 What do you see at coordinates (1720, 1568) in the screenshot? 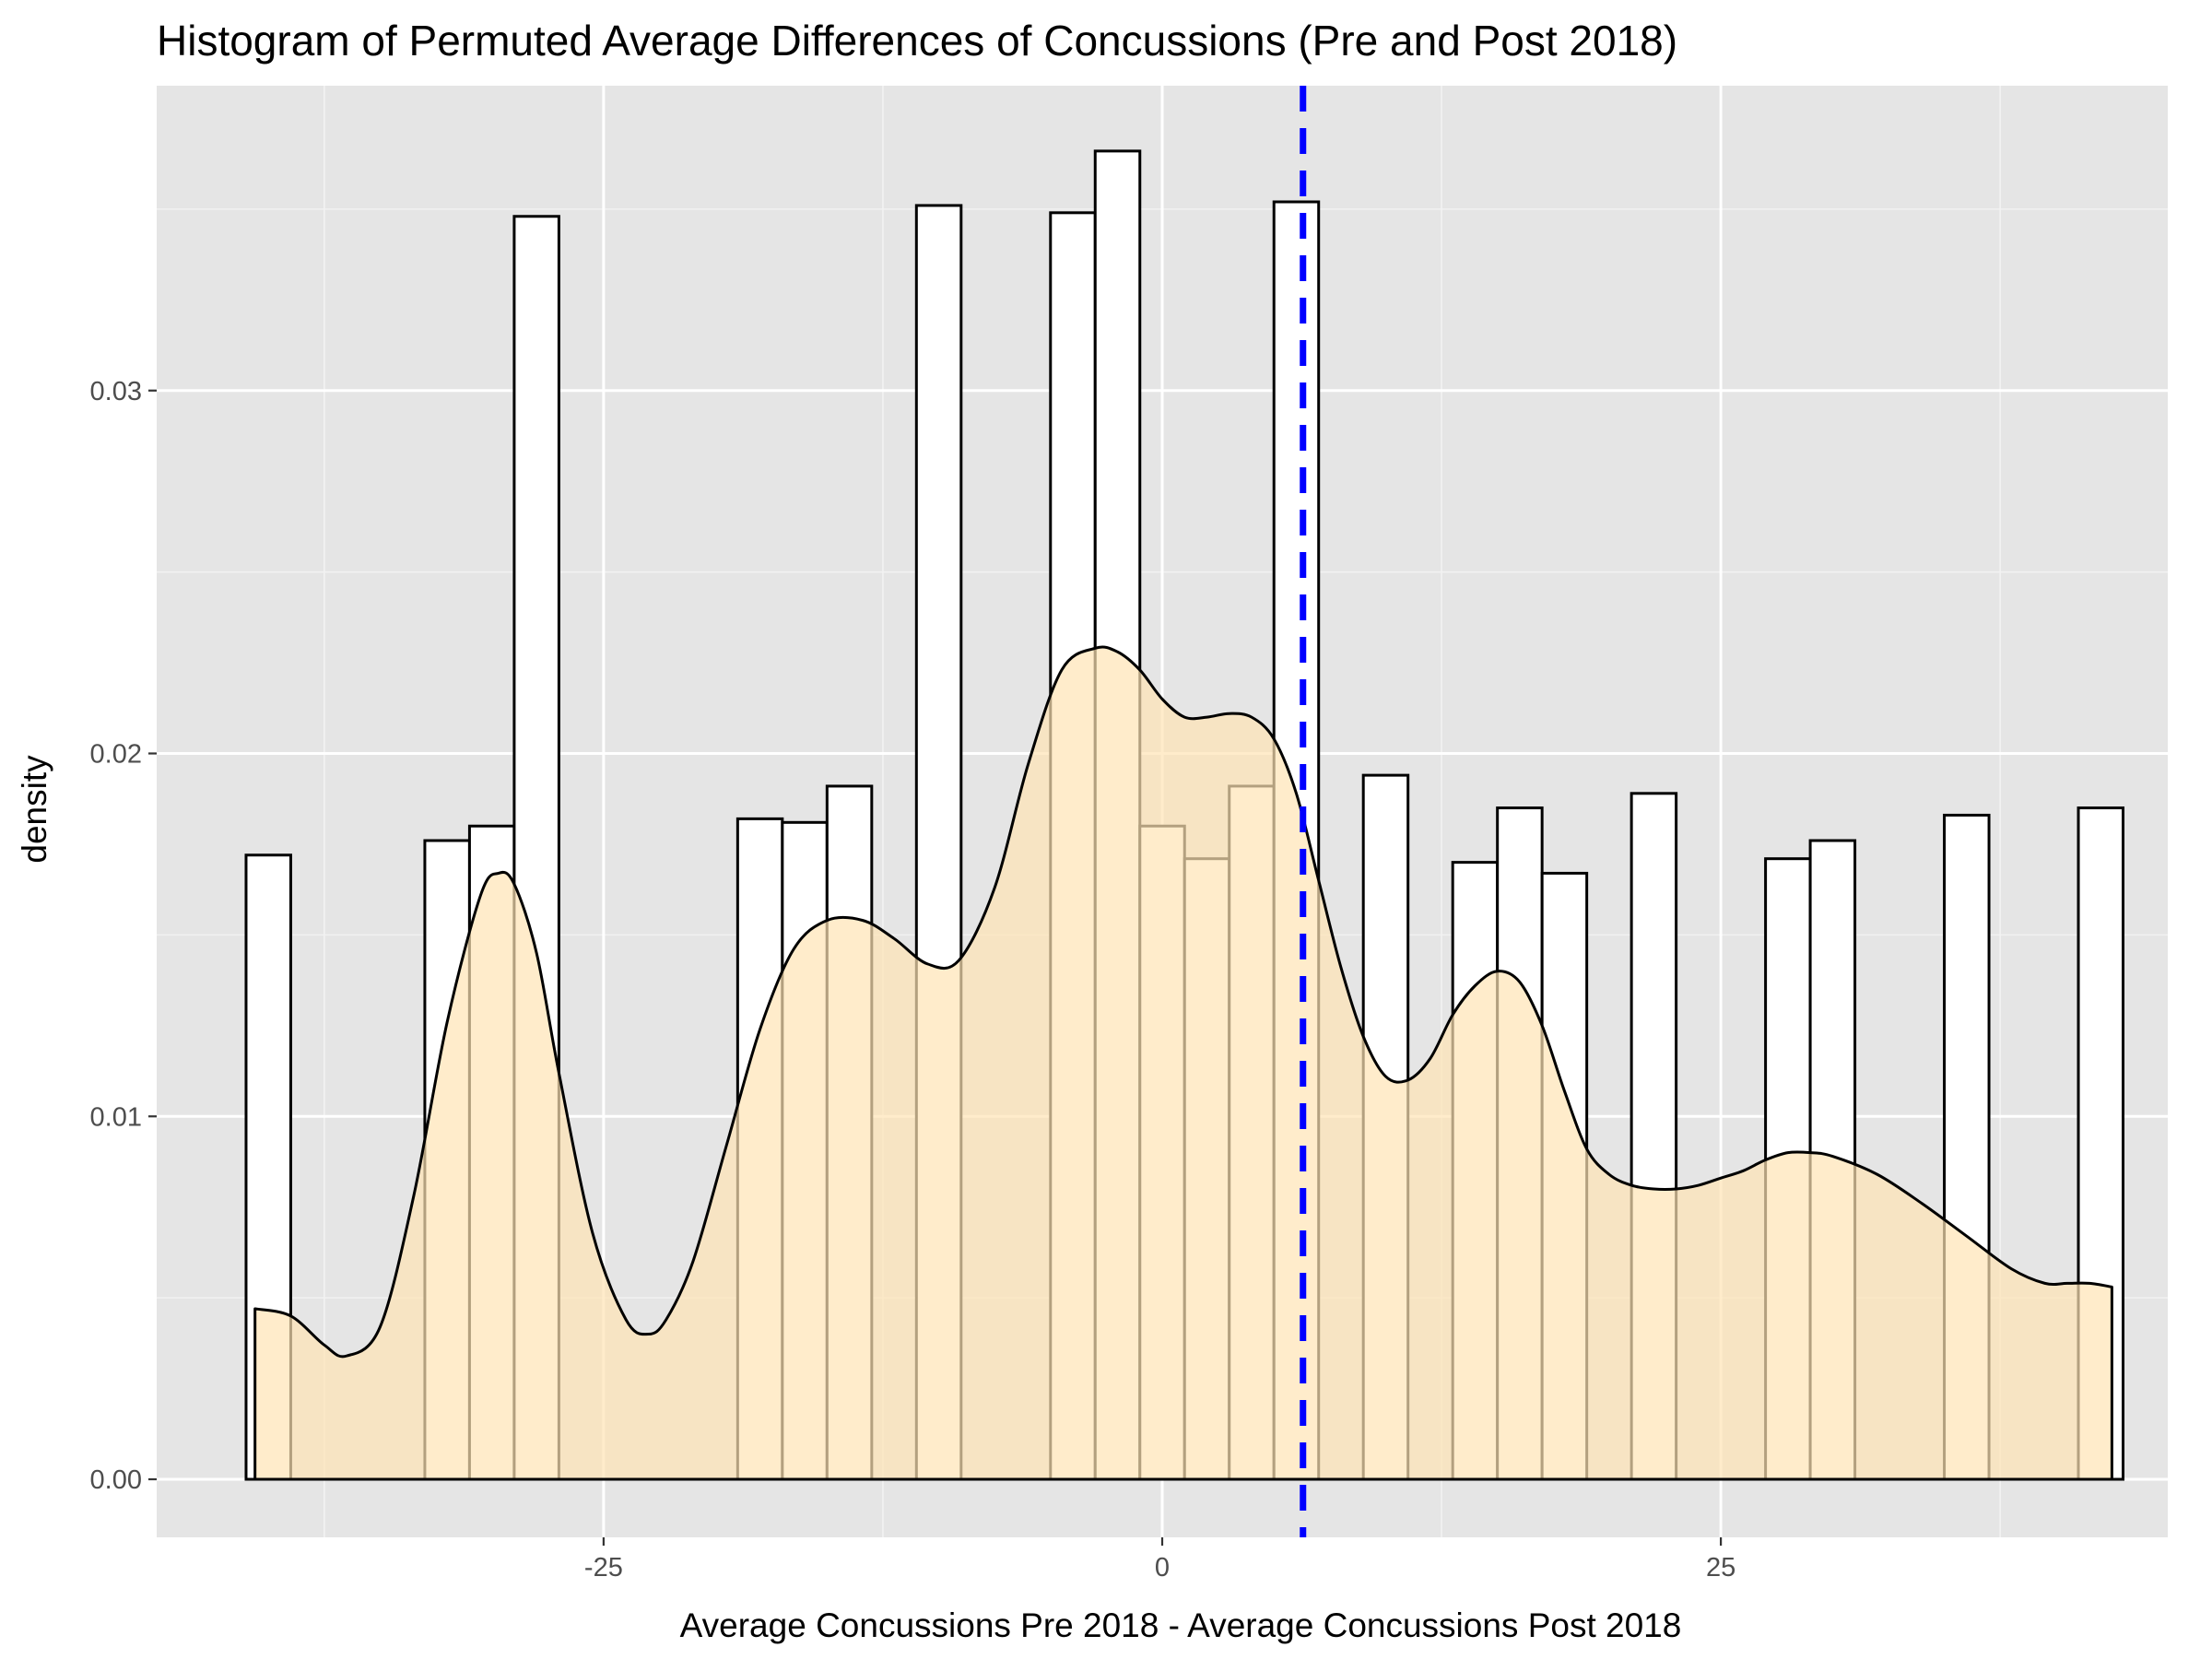
I see `x-tick-label: 25` at bounding box center [1720, 1568].